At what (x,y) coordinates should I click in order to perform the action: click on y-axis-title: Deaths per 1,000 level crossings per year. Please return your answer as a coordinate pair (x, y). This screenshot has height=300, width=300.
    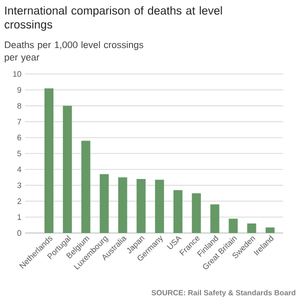
    Looking at the image, I should click on (74, 51).